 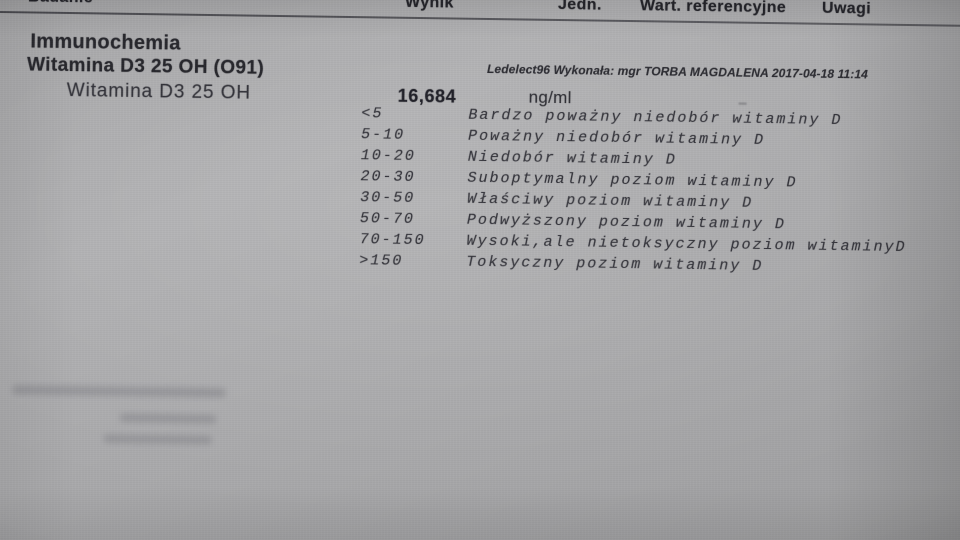 I want to click on section-title-immunochemia: Immunochemia, so click(x=105, y=42).